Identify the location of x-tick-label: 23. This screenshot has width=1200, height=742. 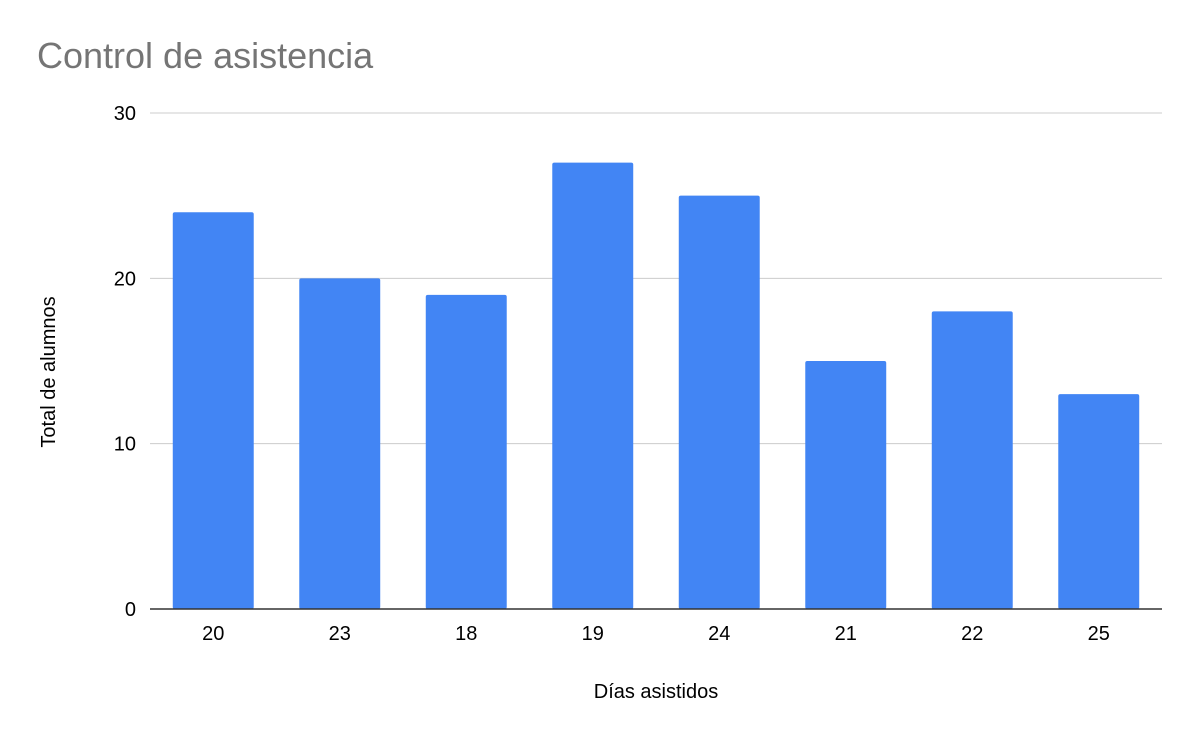
(340, 634).